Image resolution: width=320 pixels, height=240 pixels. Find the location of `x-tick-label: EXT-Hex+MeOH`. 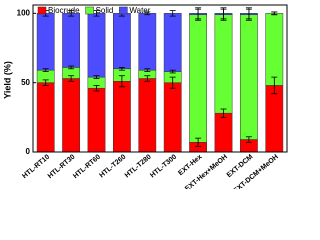

x-tick-label: EXT-Hex+MeOH is located at coordinates (206, 171).